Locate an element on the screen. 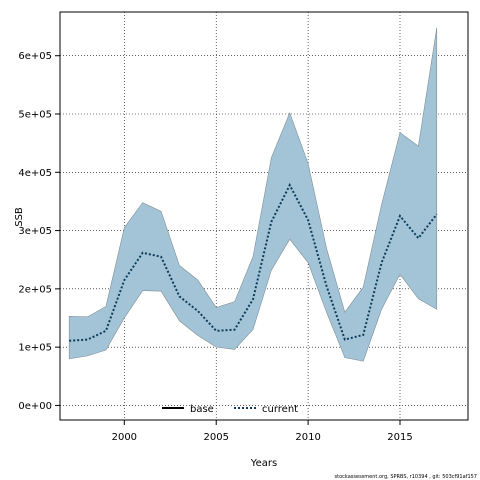 This screenshot has width=480, height=480. y-tick-label: 3e+05 is located at coordinates (35, 231).